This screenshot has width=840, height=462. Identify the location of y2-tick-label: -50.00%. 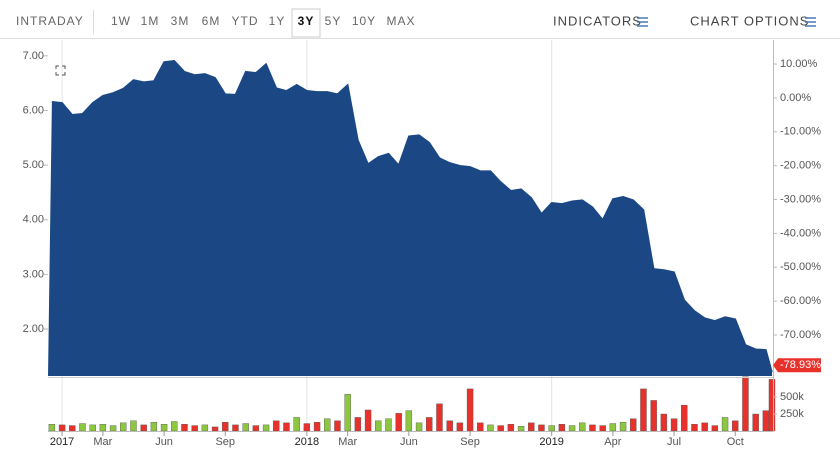
(800, 267).